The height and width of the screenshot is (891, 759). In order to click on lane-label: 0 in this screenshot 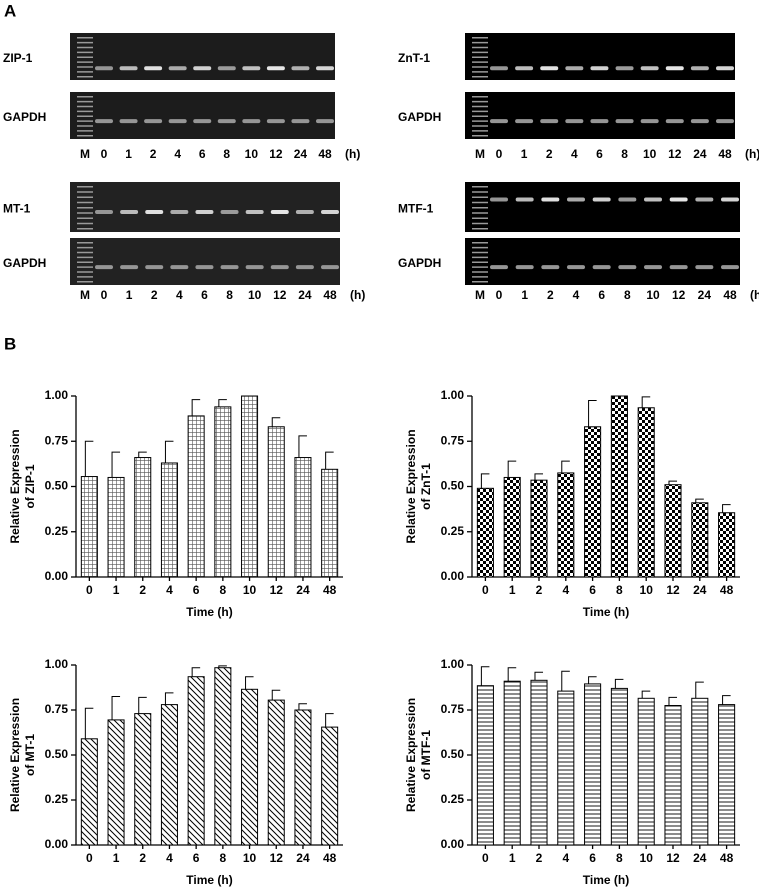, I will do `click(499, 154)`.